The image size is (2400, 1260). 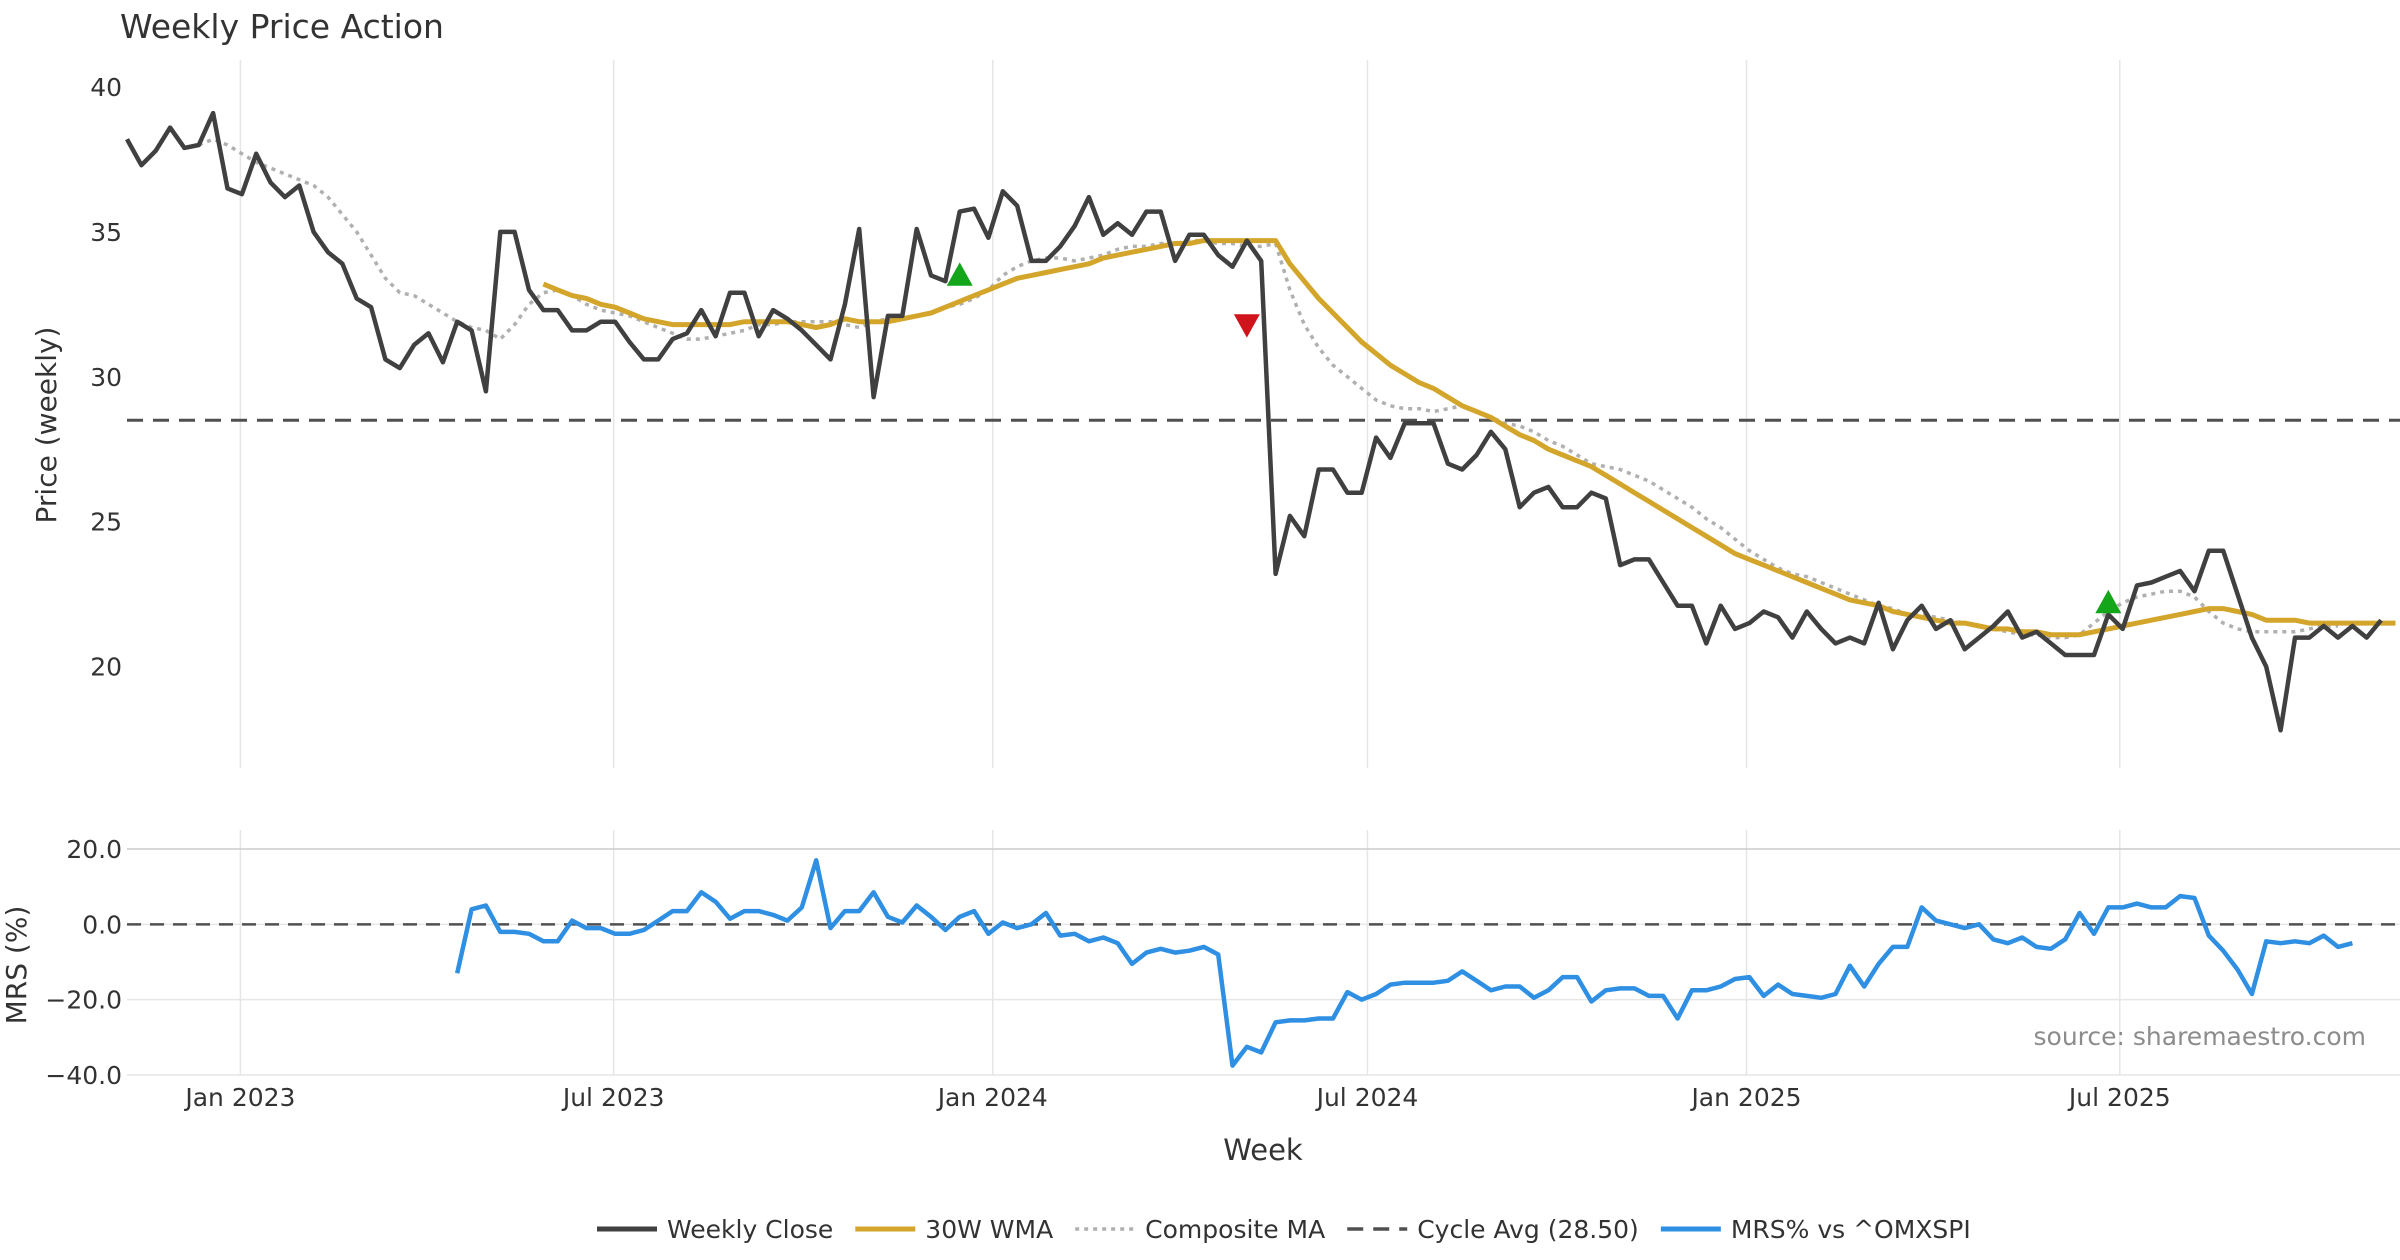 I want to click on legend-label: MRS% vs ^OMXSPI, so click(x=1851, y=1229).